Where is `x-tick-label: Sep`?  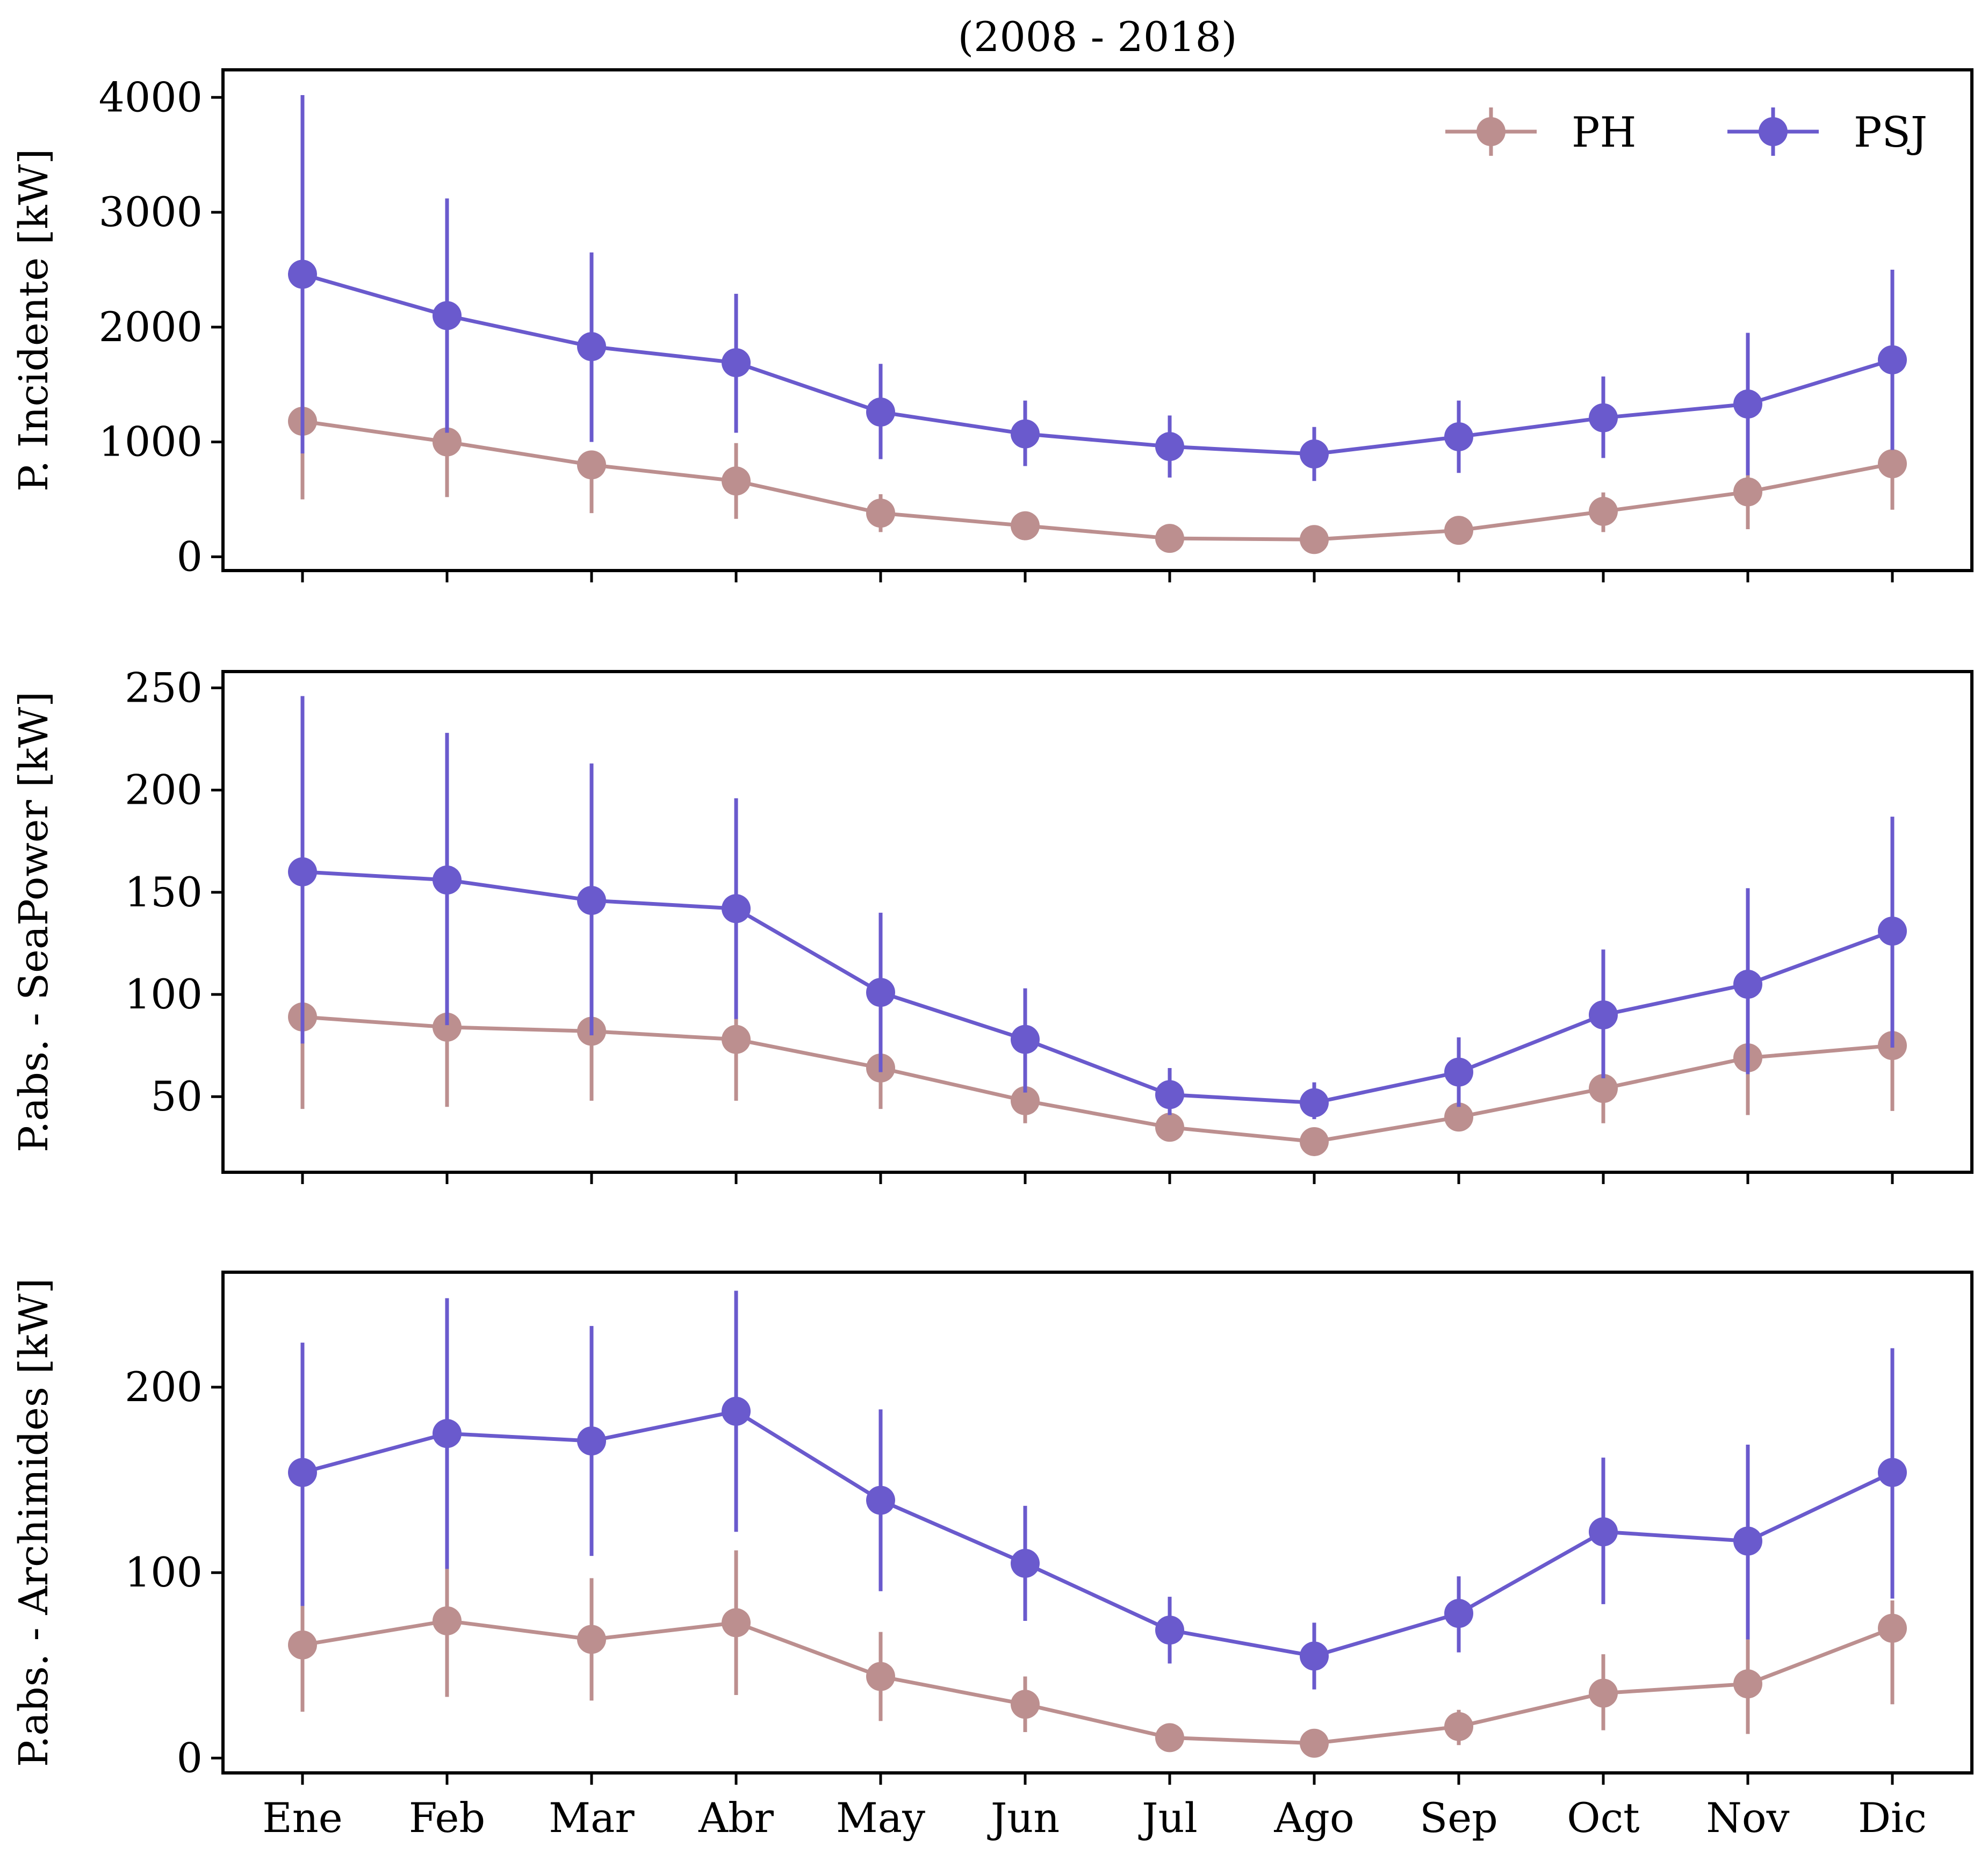 x-tick-label: Sep is located at coordinates (1459, 1818).